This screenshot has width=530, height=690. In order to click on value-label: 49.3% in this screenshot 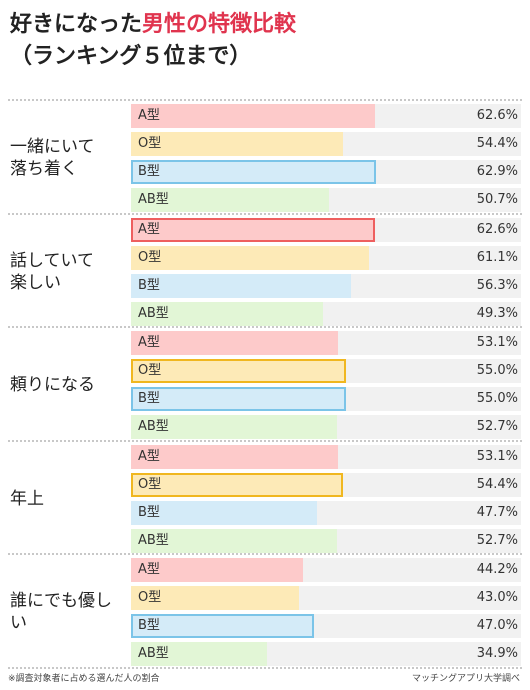, I will do `click(497, 313)`.